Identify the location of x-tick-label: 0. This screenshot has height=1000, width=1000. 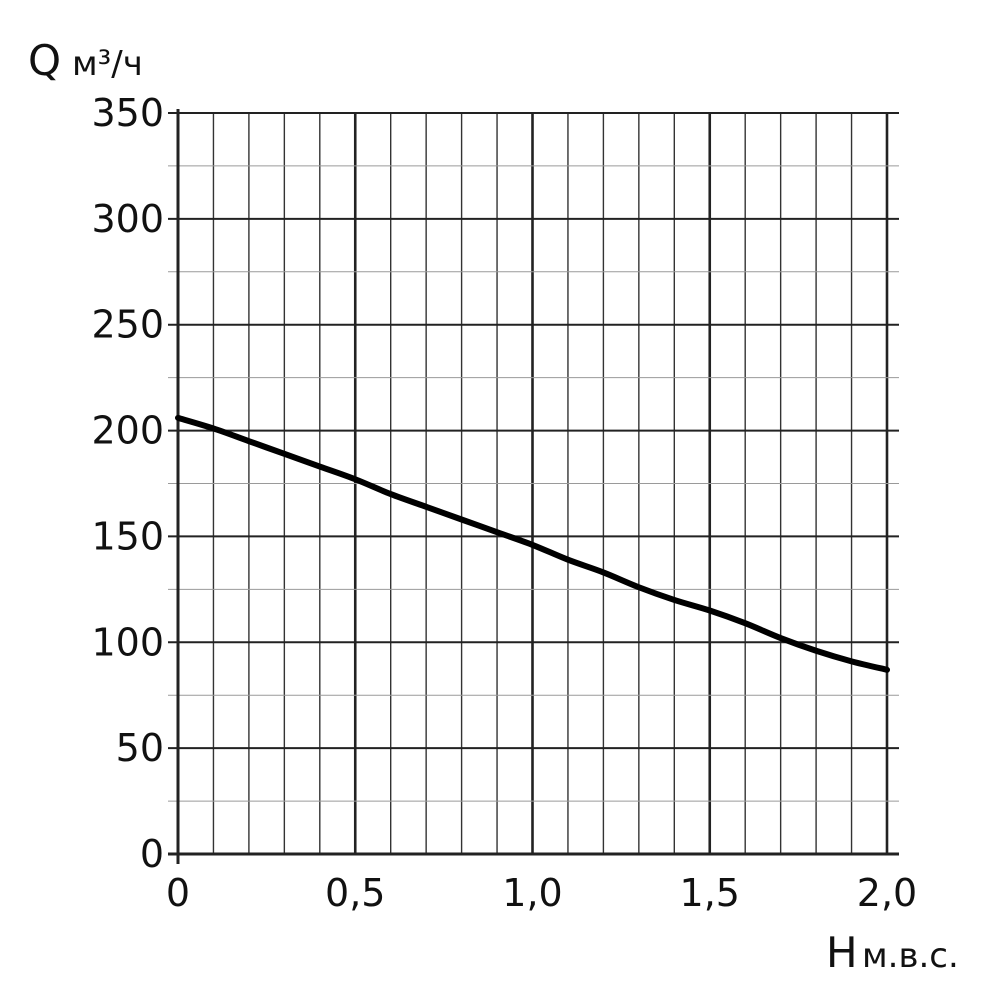
(178, 893).